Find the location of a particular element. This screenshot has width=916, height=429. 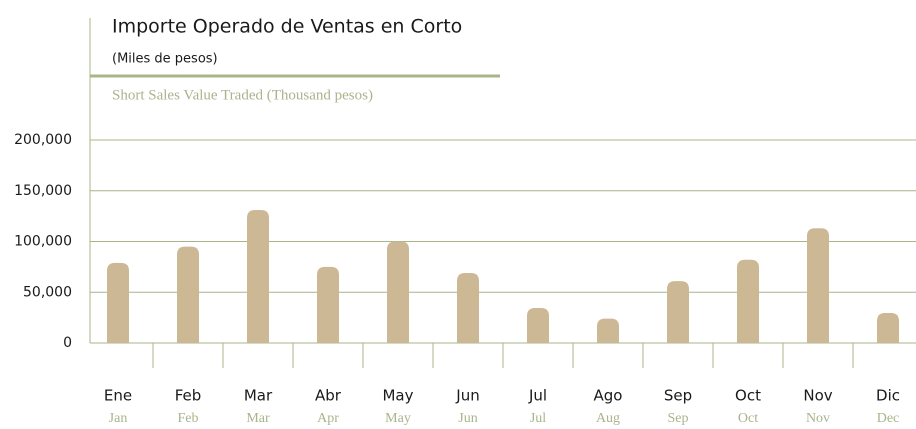

chart-title: Importe Operado de Ventas en Corto is located at coordinates (287, 27).